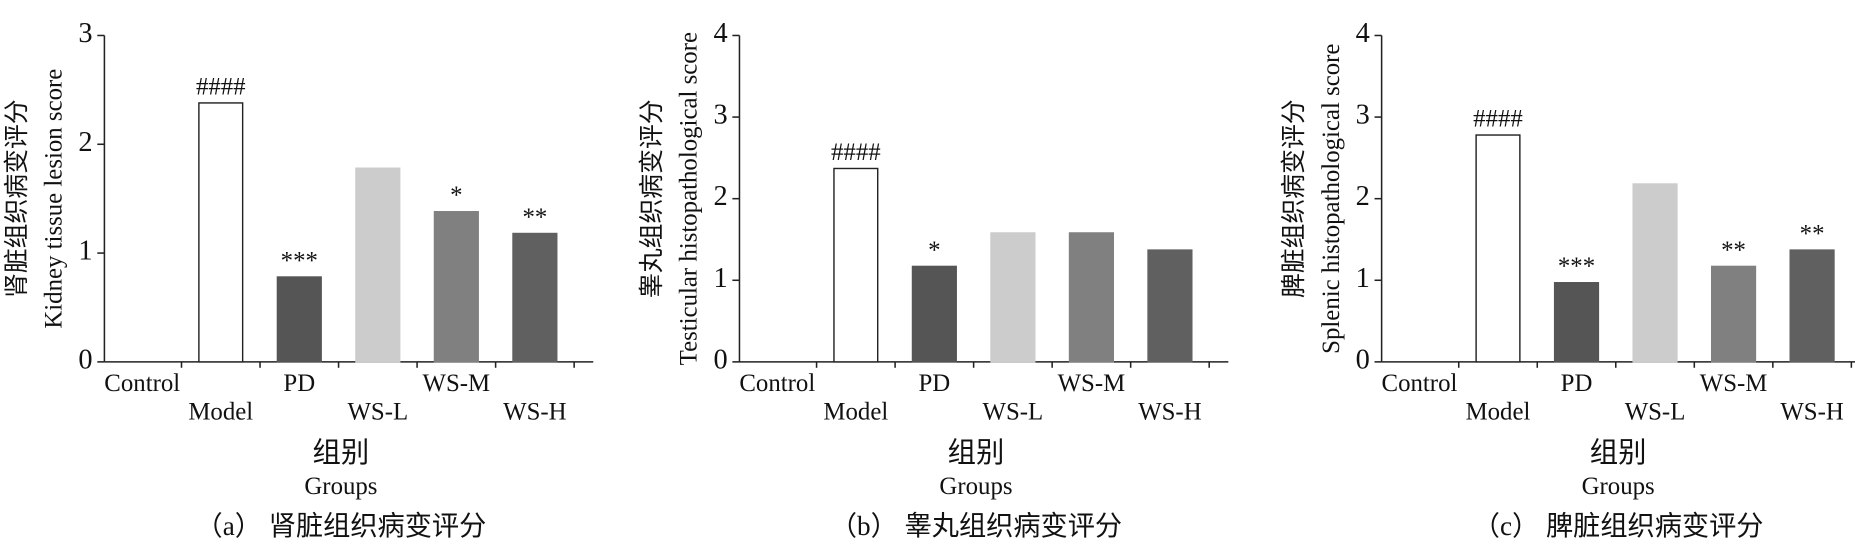  What do you see at coordinates (652, 198) in the screenshot?
I see `y-axis-label: 睾丸组织病变评分` at bounding box center [652, 198].